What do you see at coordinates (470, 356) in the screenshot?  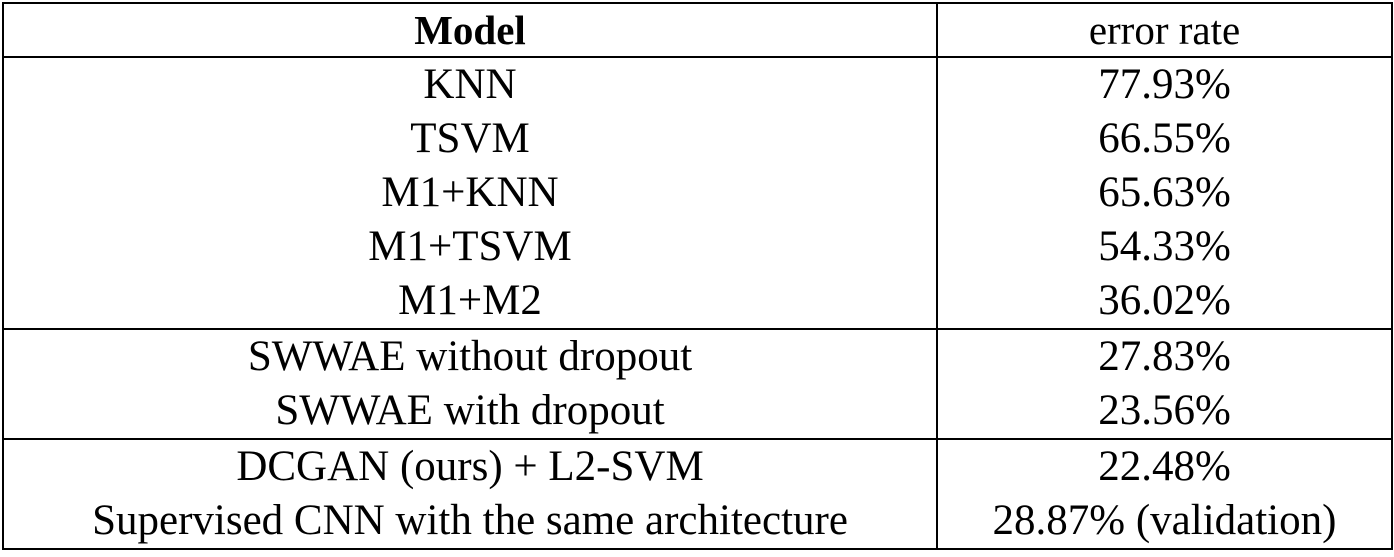 I see `model-cell: SWWAE without dropout` at bounding box center [470, 356].